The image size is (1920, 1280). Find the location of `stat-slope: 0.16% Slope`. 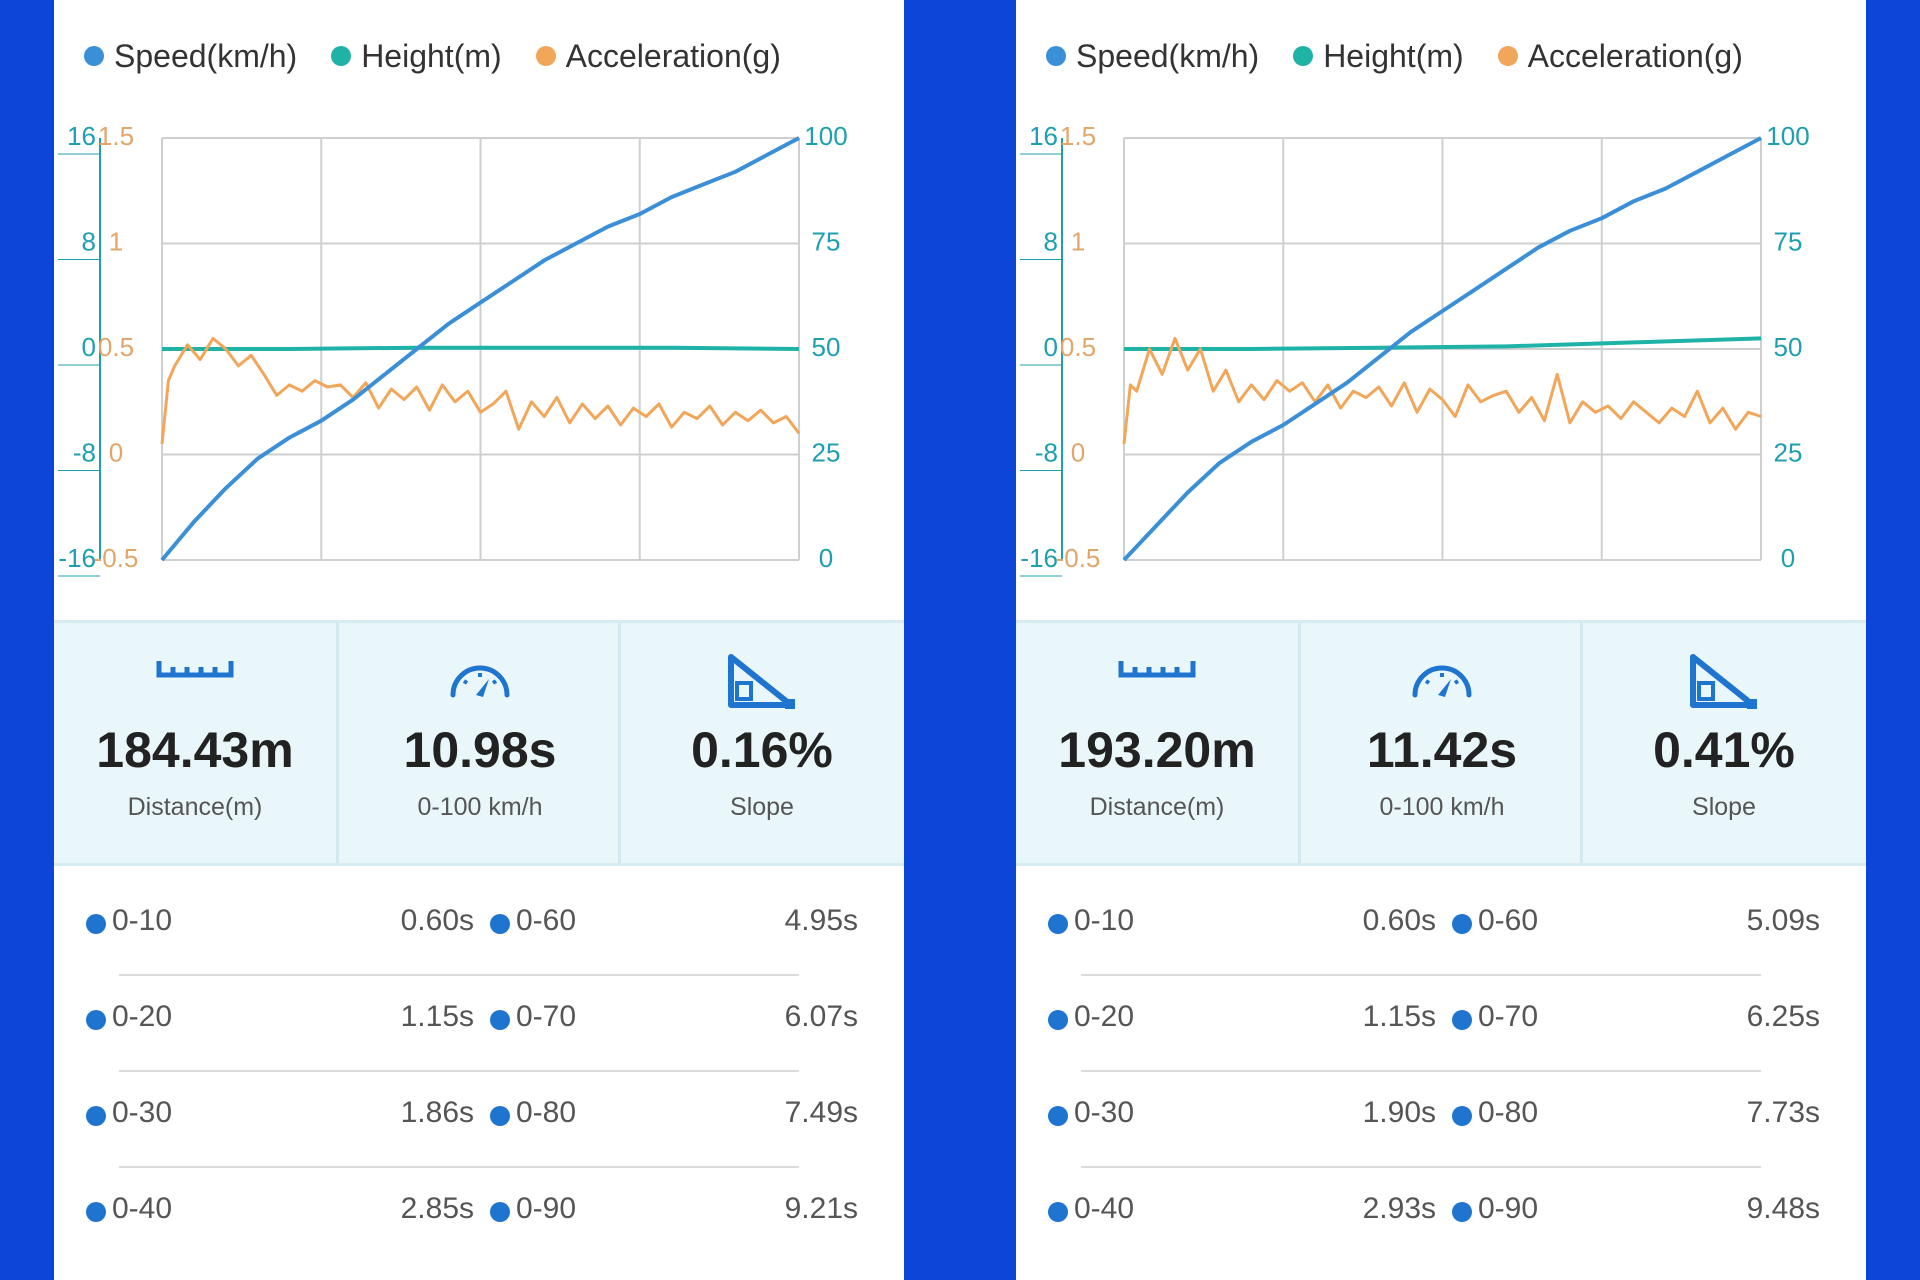

stat-slope: 0.16% Slope is located at coordinates (760, 743).